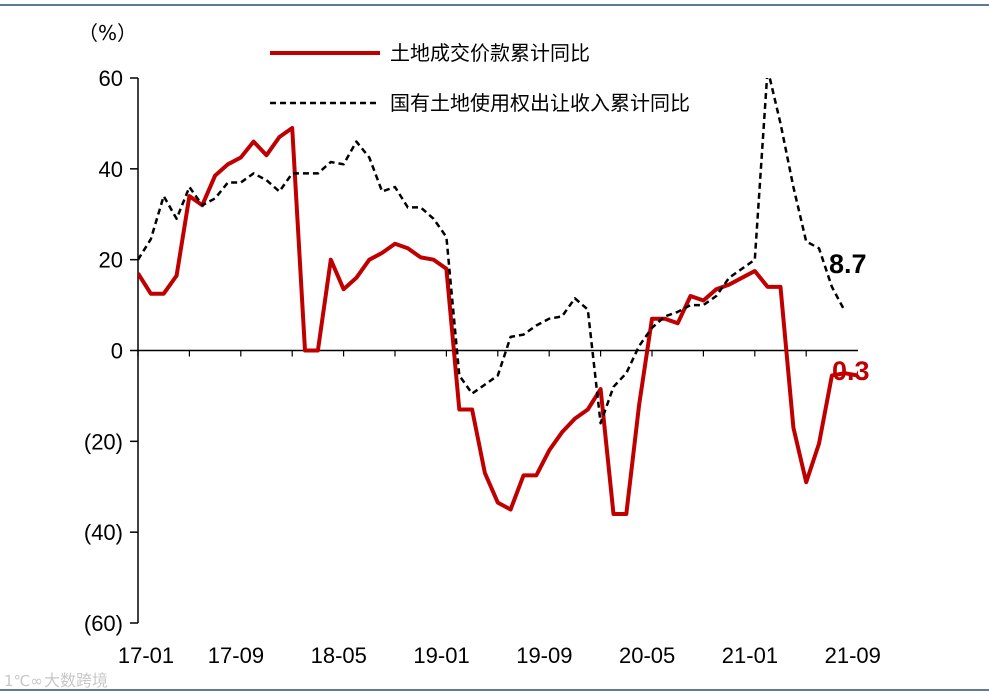  I want to click on x-tick-label: 19-01, so click(441, 655).